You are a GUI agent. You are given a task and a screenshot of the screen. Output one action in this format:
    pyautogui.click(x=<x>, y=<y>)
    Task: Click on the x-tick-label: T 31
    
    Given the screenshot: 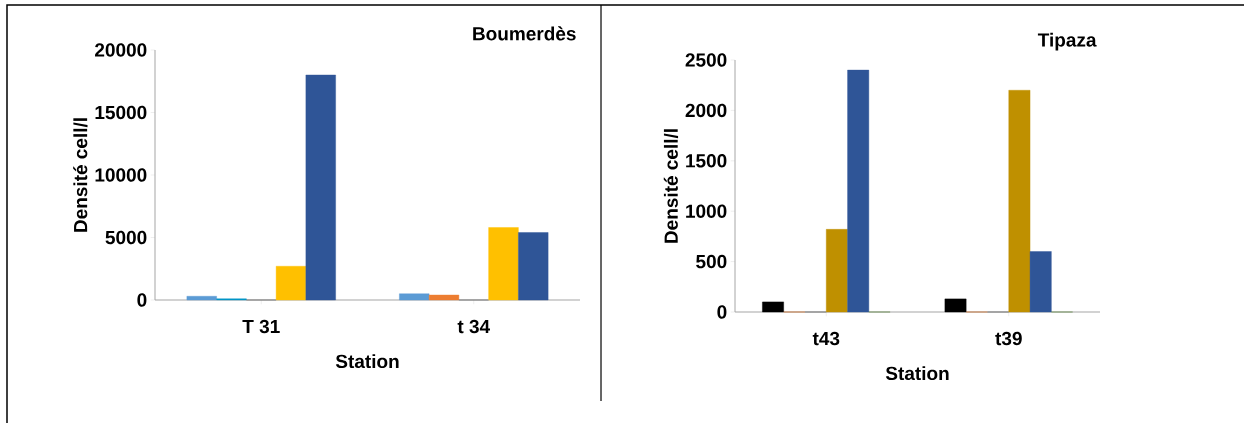 What is the action you would take?
    pyautogui.click(x=261, y=326)
    